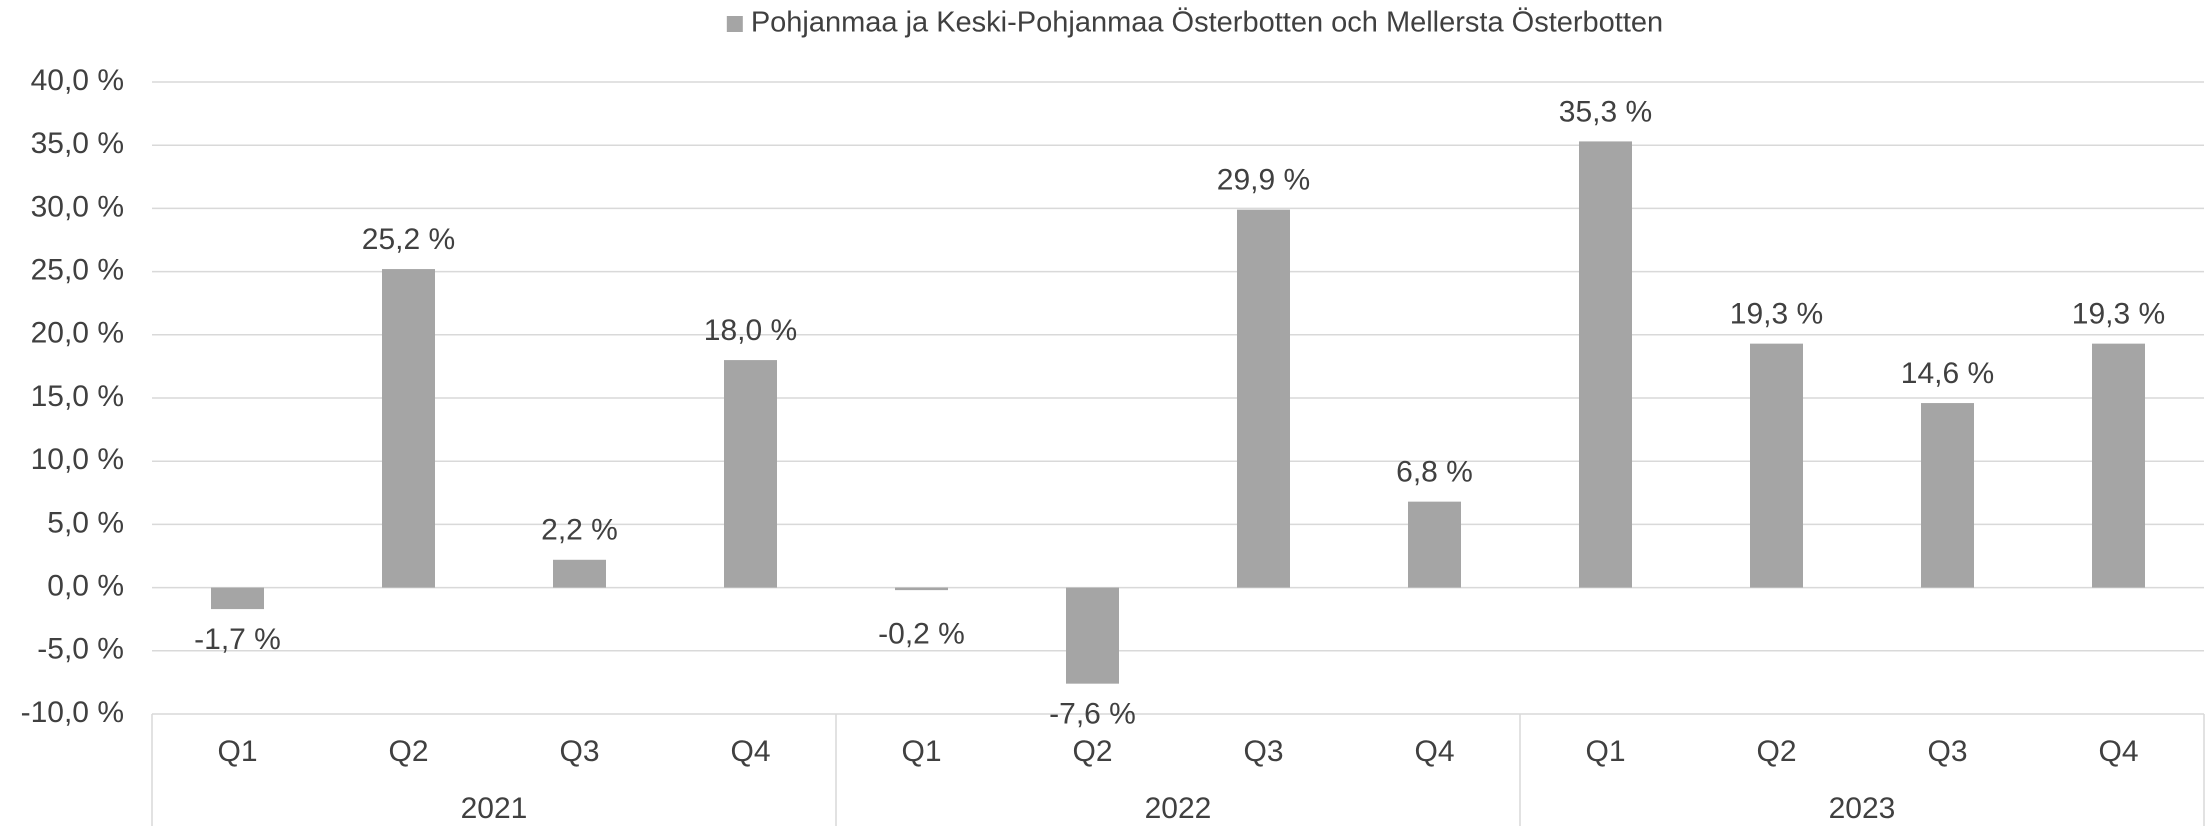  What do you see at coordinates (494, 808) in the screenshot?
I see `group-label: 2021` at bounding box center [494, 808].